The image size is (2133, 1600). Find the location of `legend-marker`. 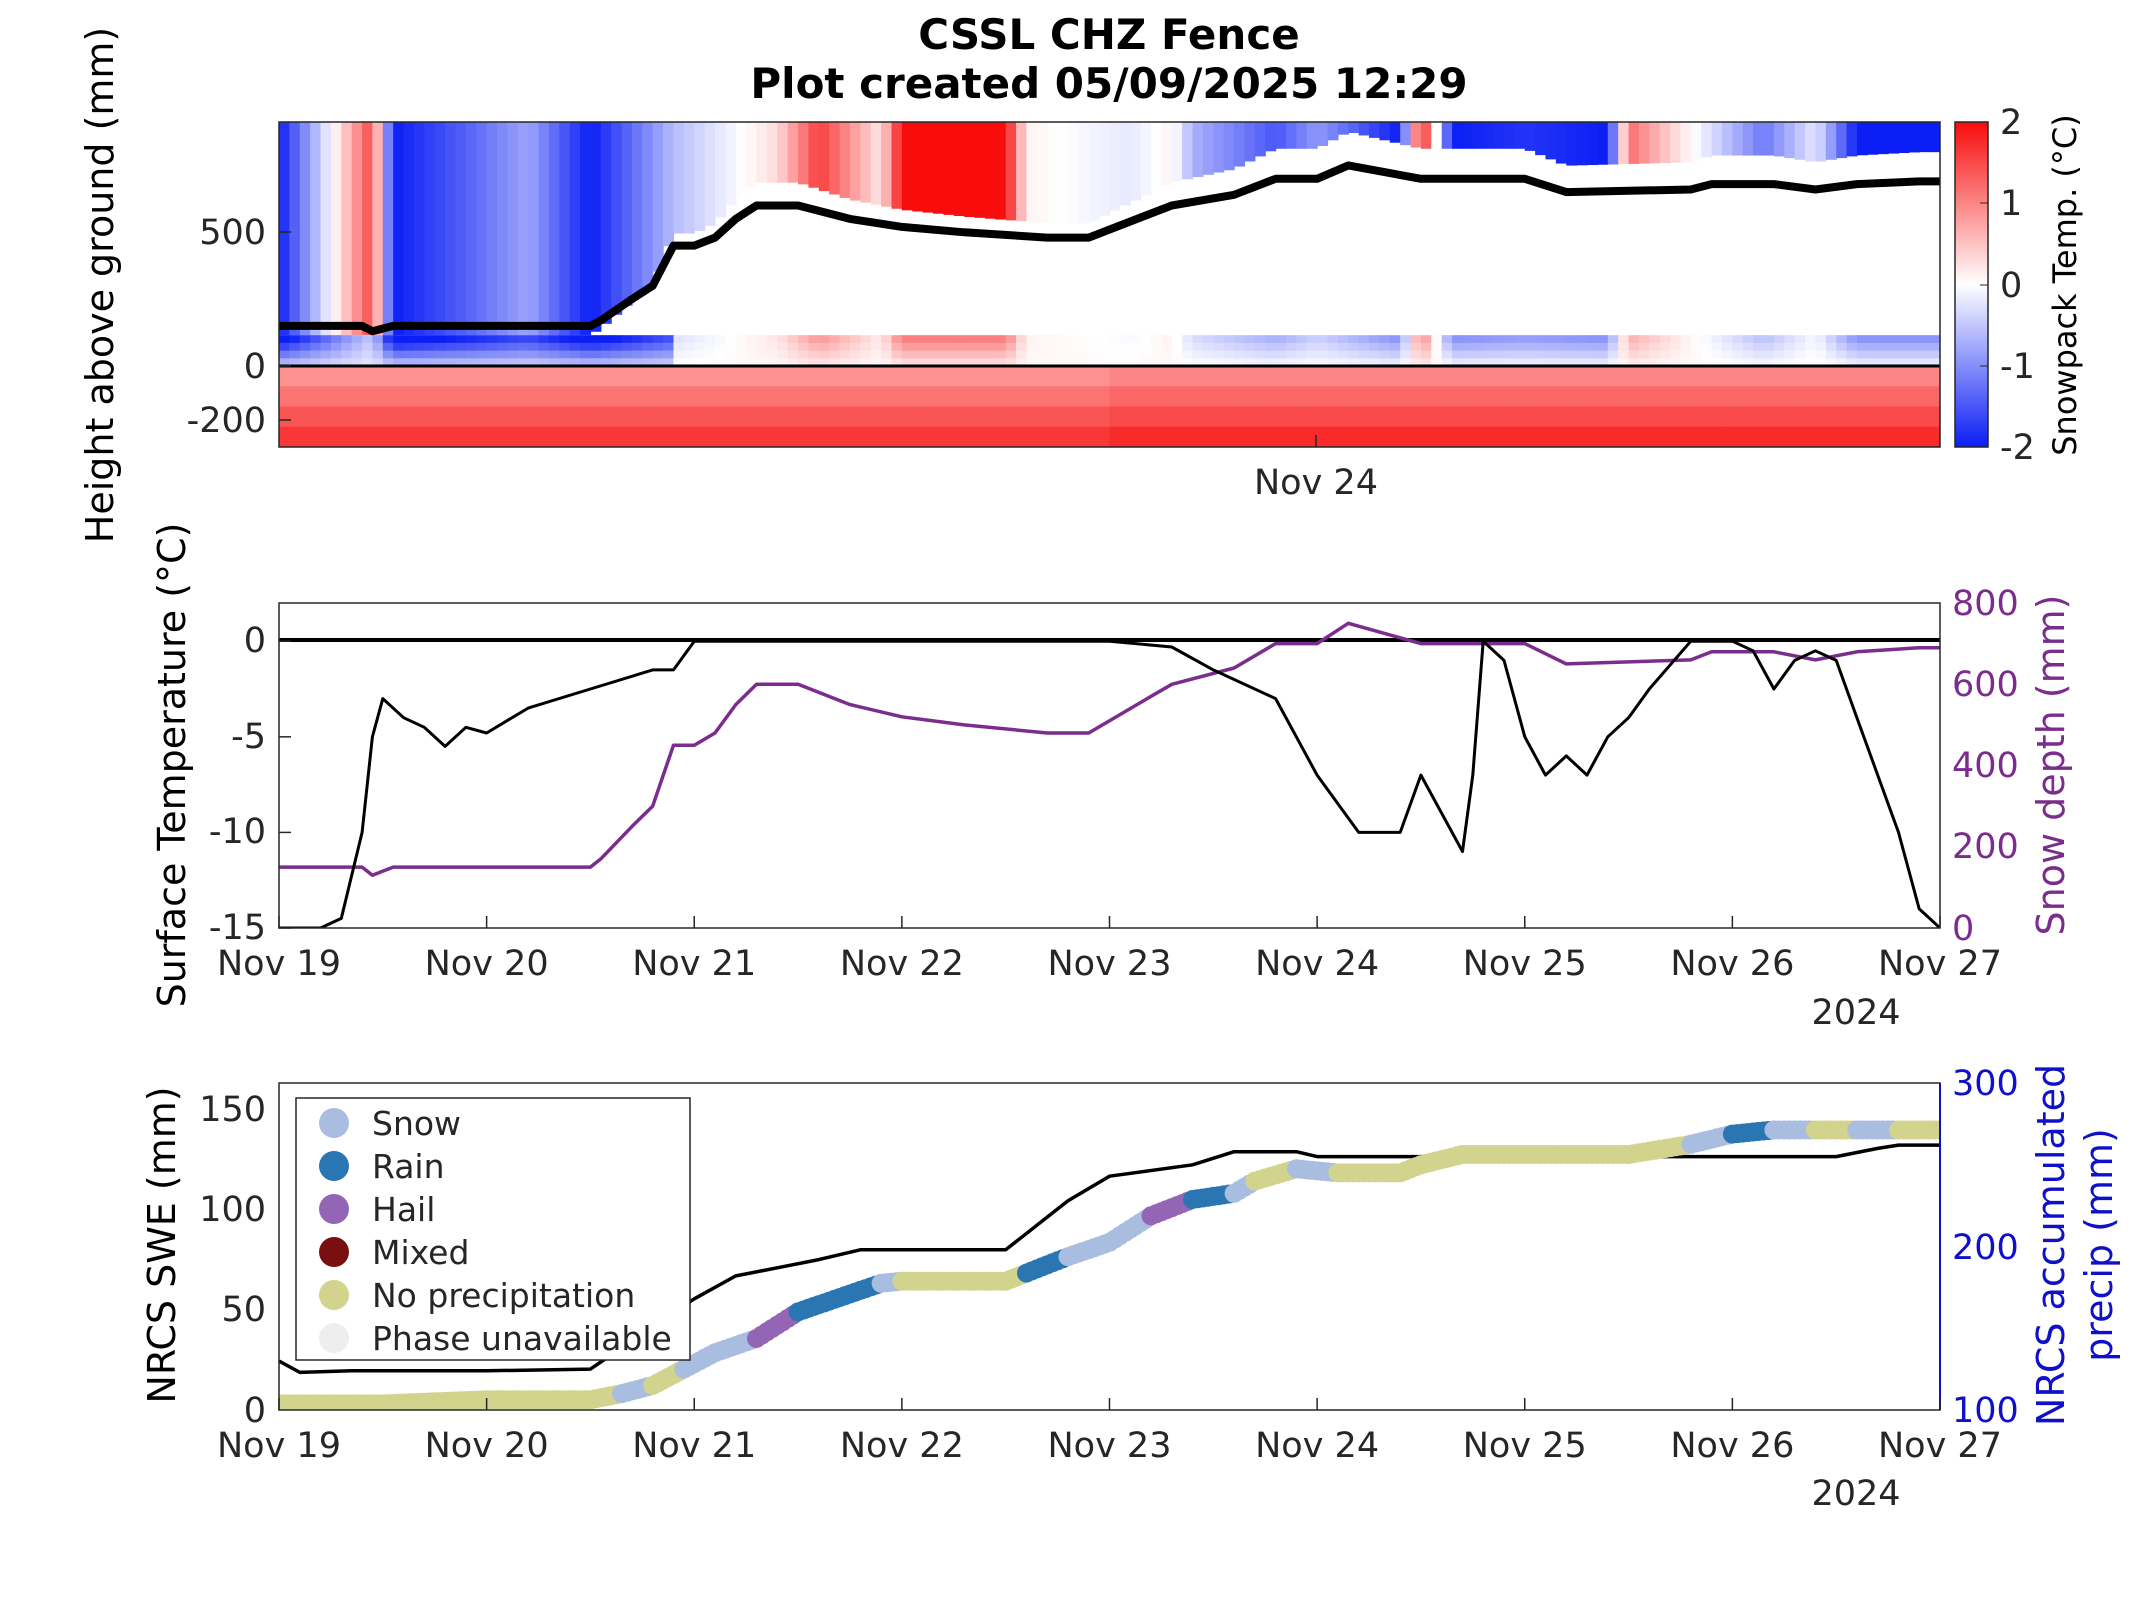

legend-marker is located at coordinates (334, 1123).